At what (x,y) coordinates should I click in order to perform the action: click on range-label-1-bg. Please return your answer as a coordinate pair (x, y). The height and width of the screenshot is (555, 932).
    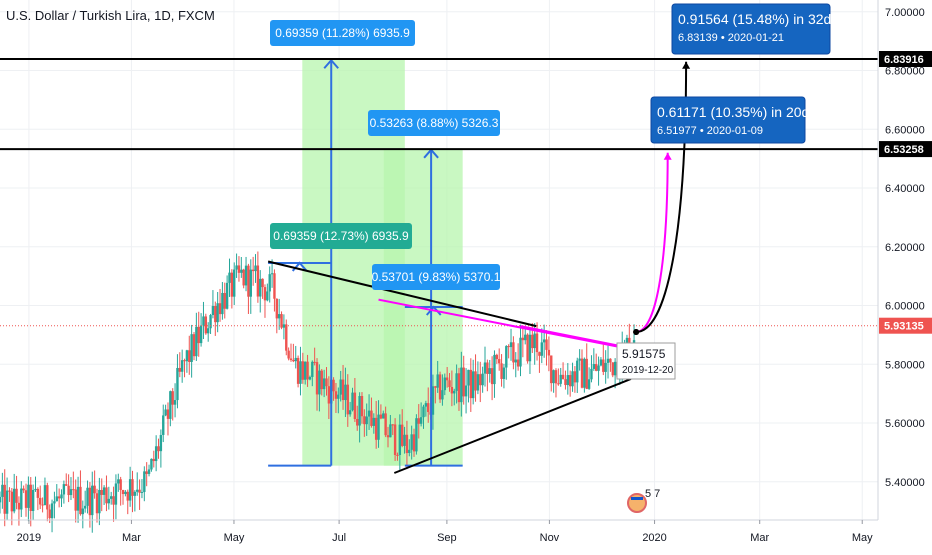
    Looking at the image, I should click on (342, 33).